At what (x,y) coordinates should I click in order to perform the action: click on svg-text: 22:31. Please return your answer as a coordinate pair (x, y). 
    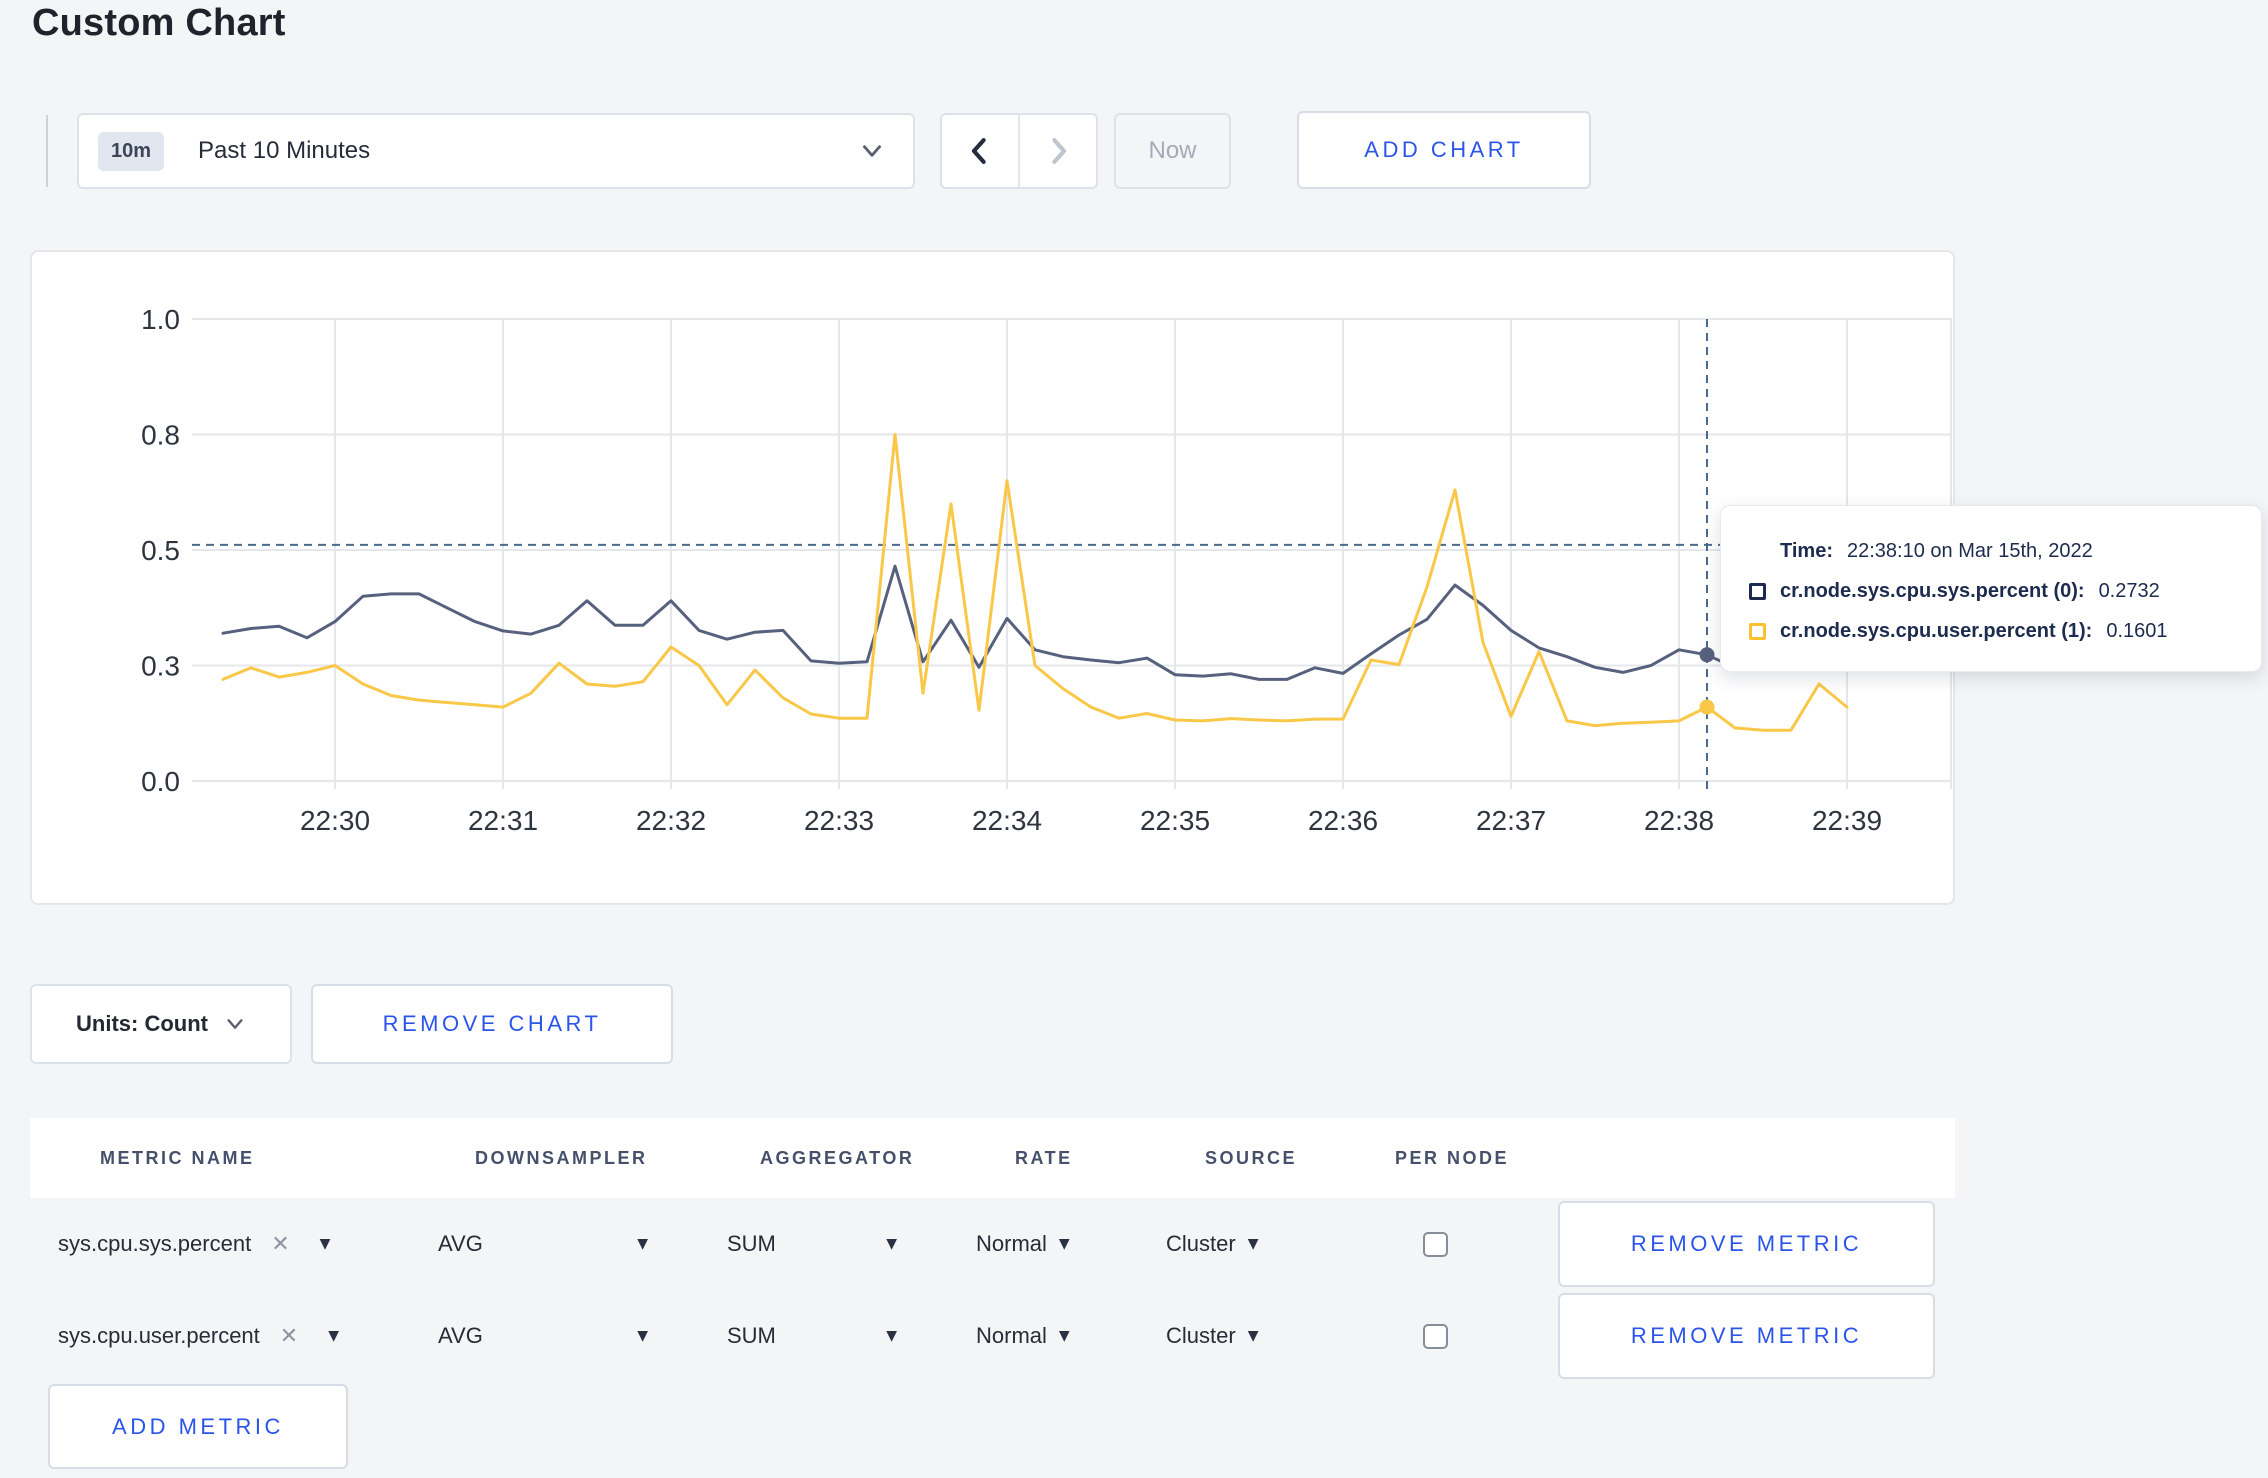
    Looking at the image, I should click on (503, 820).